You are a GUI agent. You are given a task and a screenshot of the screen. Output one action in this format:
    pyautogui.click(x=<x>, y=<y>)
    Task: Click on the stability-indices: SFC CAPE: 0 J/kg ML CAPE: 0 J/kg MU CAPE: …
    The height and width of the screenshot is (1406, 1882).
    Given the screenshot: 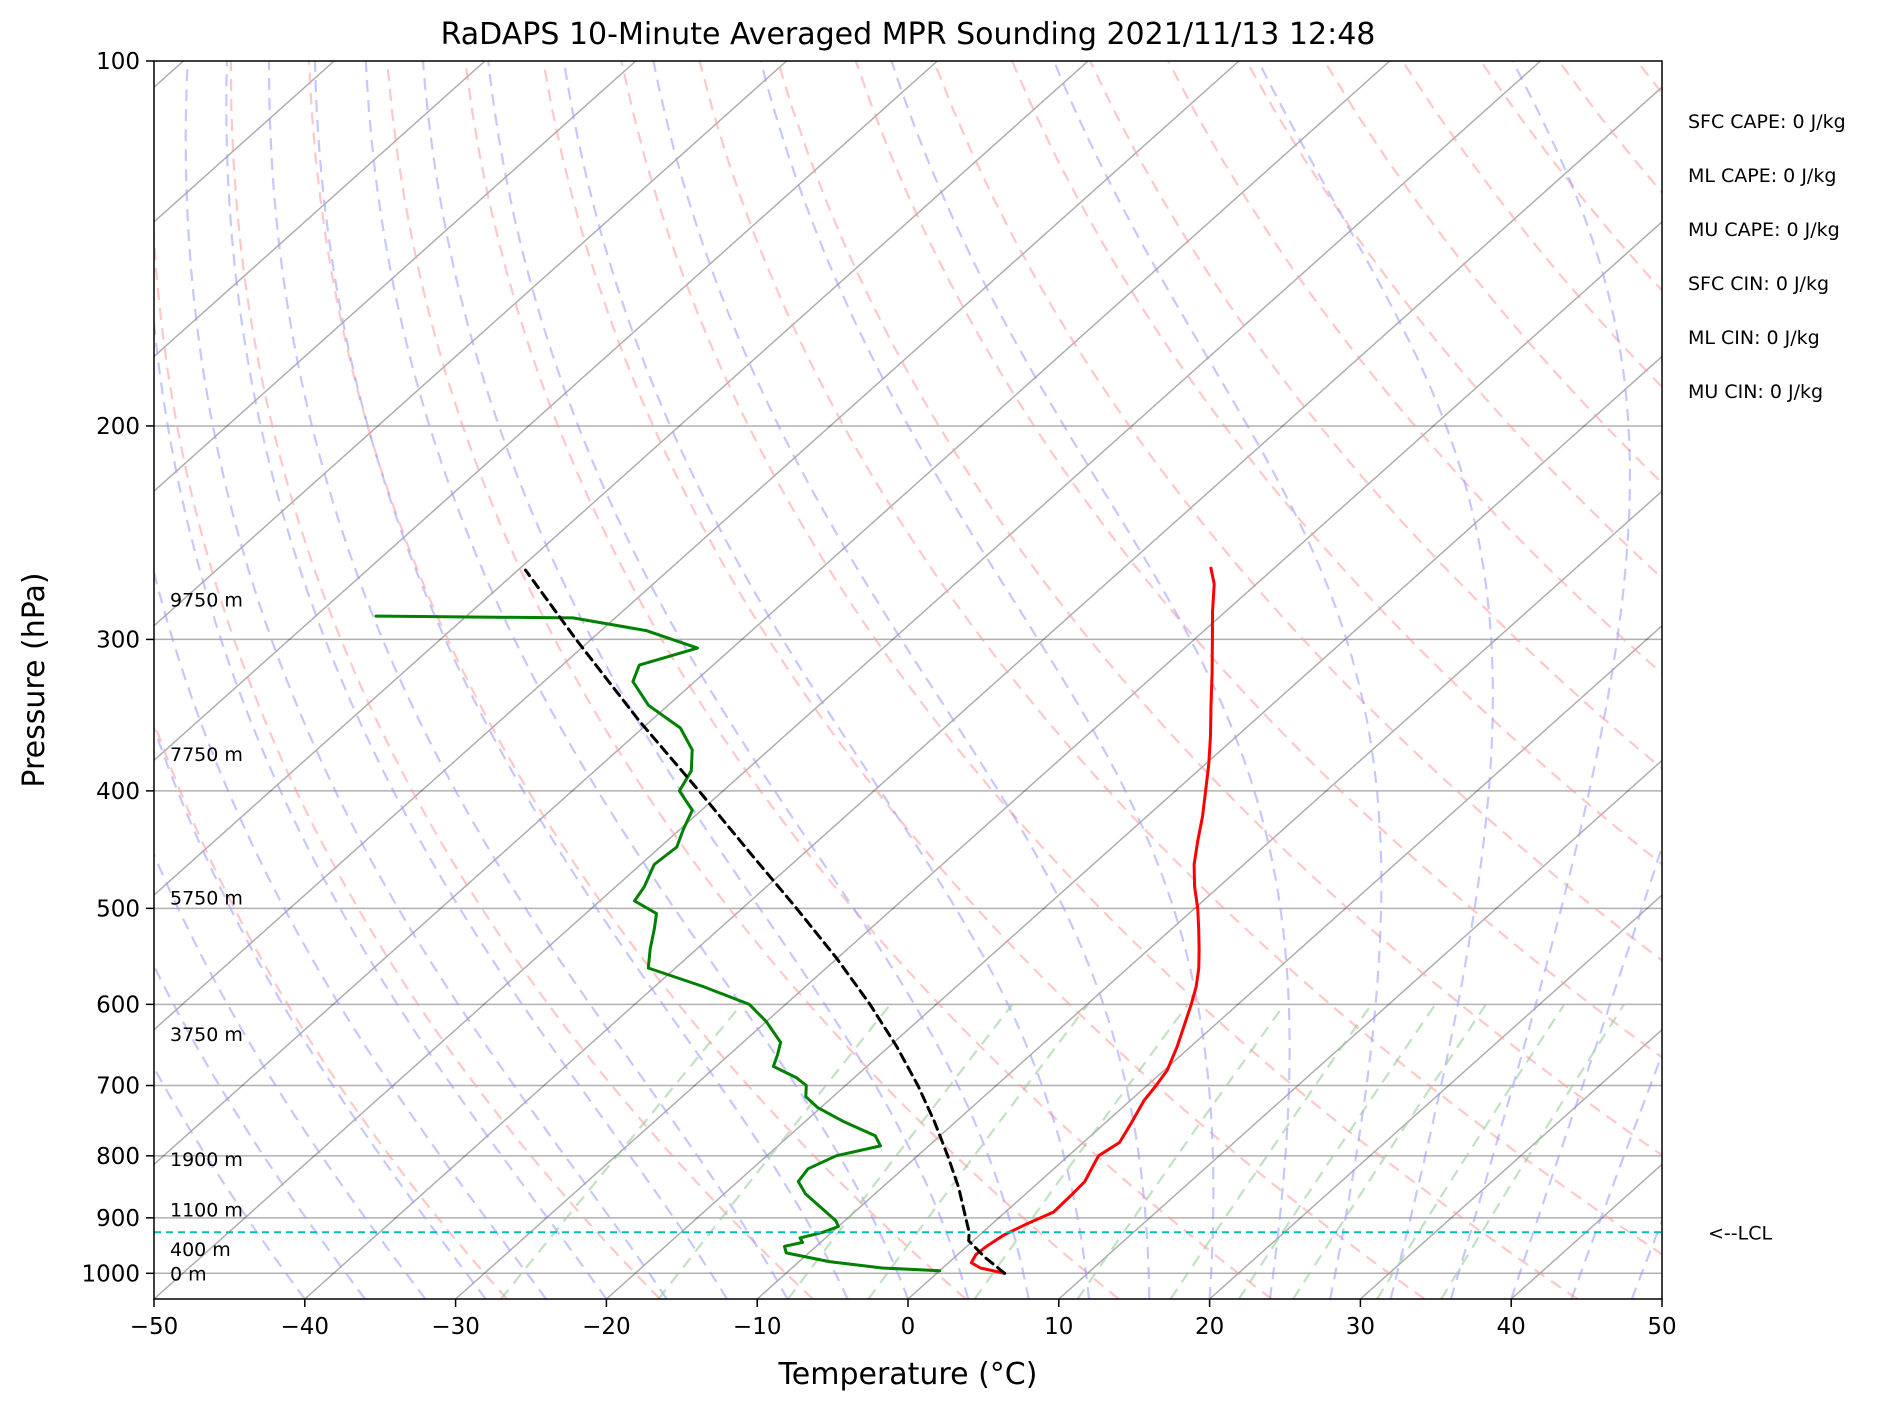 What is the action you would take?
    pyautogui.click(x=1767, y=257)
    